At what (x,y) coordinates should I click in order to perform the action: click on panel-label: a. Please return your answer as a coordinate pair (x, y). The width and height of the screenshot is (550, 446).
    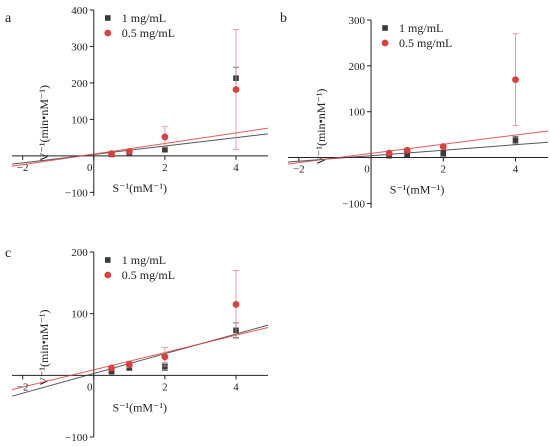
    Looking at the image, I should click on (8, 18).